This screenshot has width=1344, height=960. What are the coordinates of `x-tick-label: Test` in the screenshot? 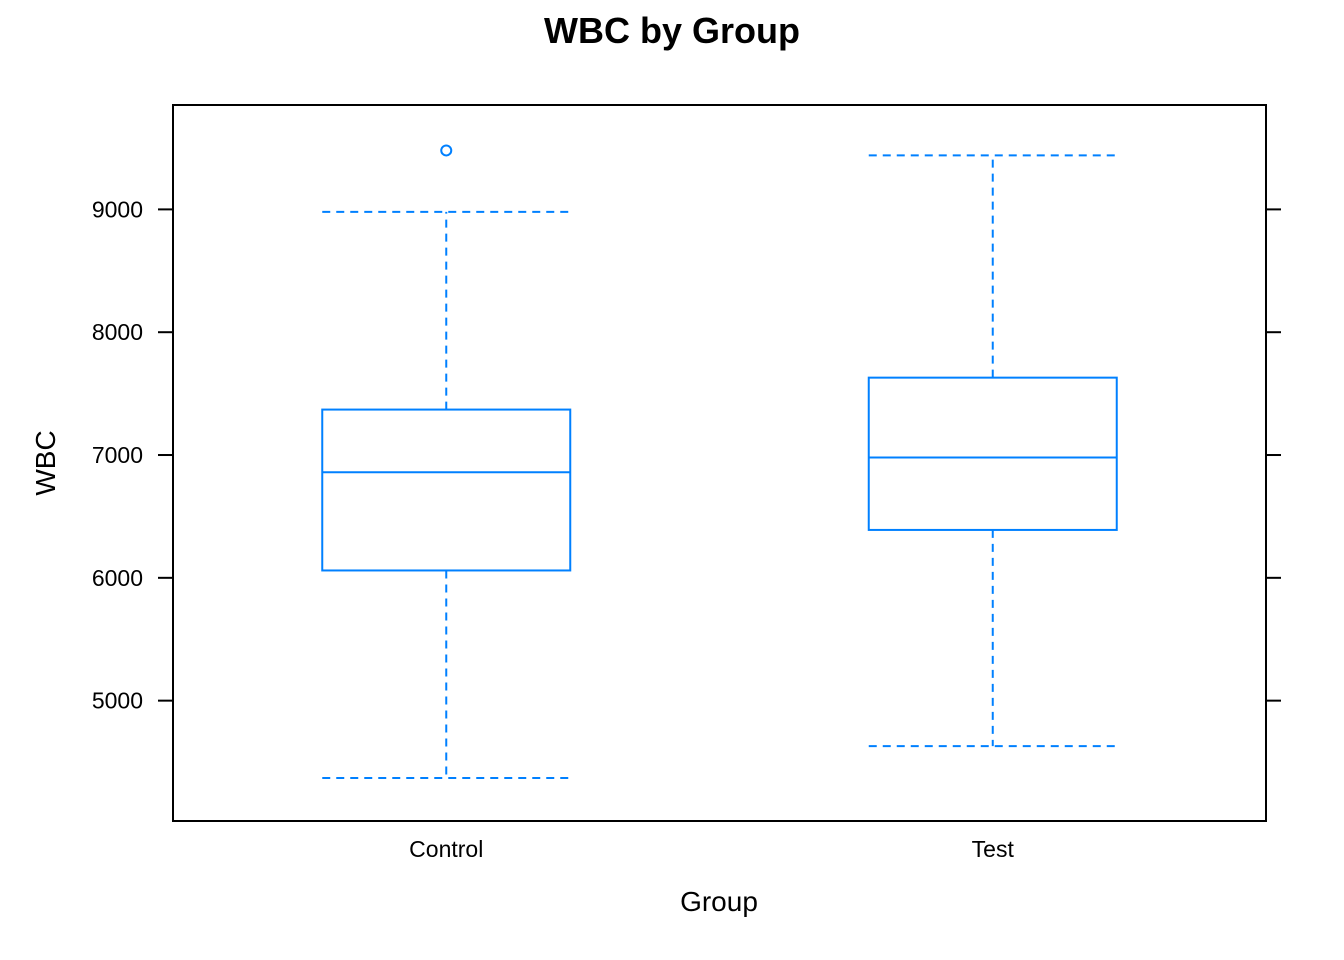 It's located at (993, 849).